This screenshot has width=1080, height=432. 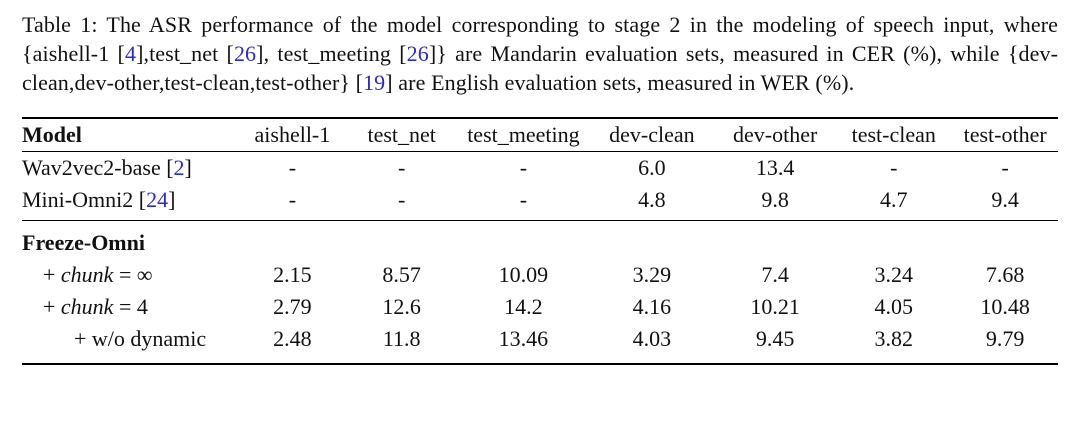 I want to click on model-cell: + chunk = 4, so click(x=131, y=307).